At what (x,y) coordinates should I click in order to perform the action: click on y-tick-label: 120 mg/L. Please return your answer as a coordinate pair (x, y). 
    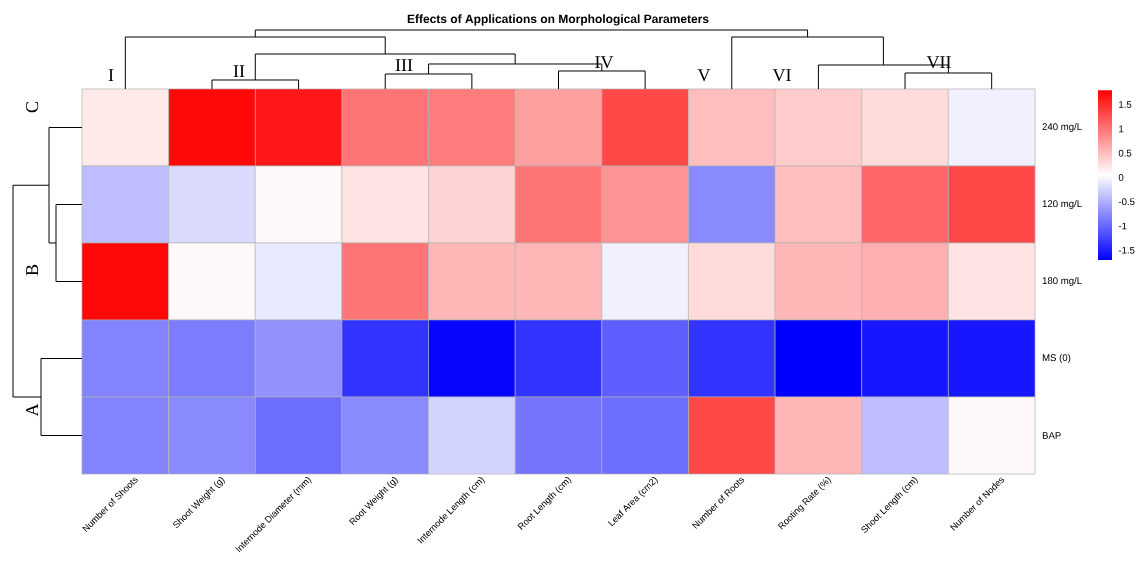
    Looking at the image, I should click on (1062, 204).